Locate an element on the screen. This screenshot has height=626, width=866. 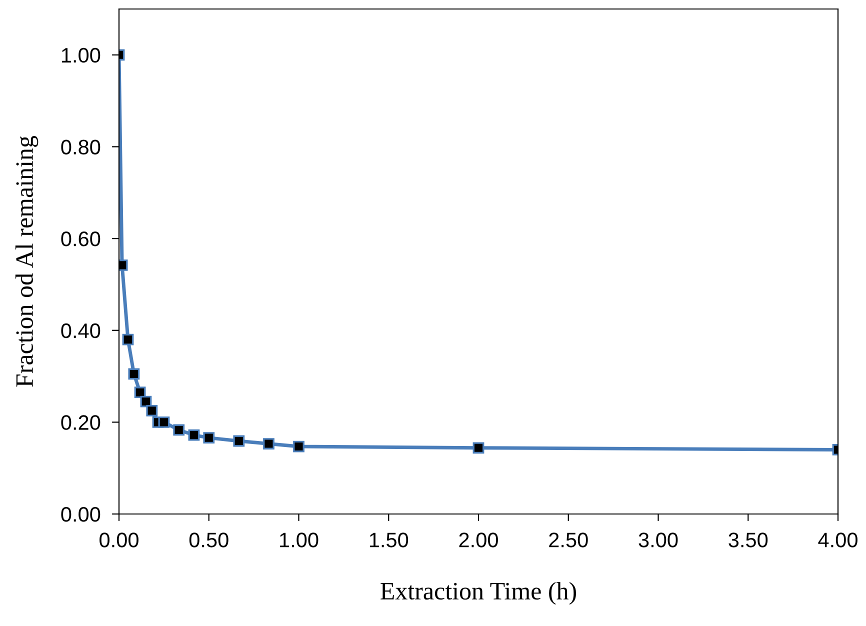
y-tick-label: 1.00 is located at coordinates (81, 55).